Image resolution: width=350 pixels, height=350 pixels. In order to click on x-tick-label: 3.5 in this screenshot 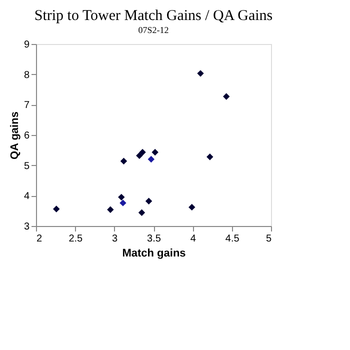, I will do `click(154, 239)`.